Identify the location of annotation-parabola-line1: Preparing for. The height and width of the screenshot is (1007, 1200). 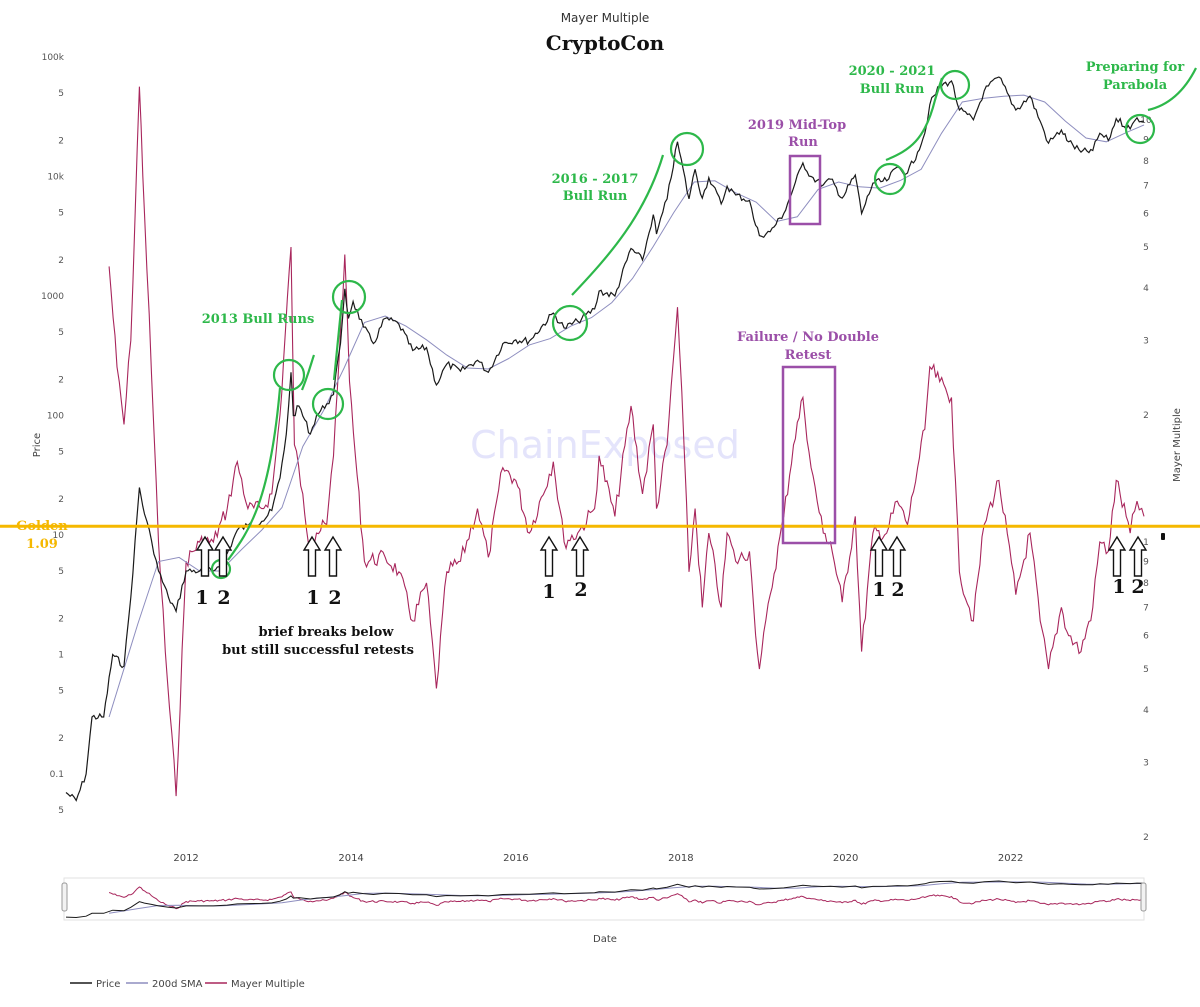
(1135, 67).